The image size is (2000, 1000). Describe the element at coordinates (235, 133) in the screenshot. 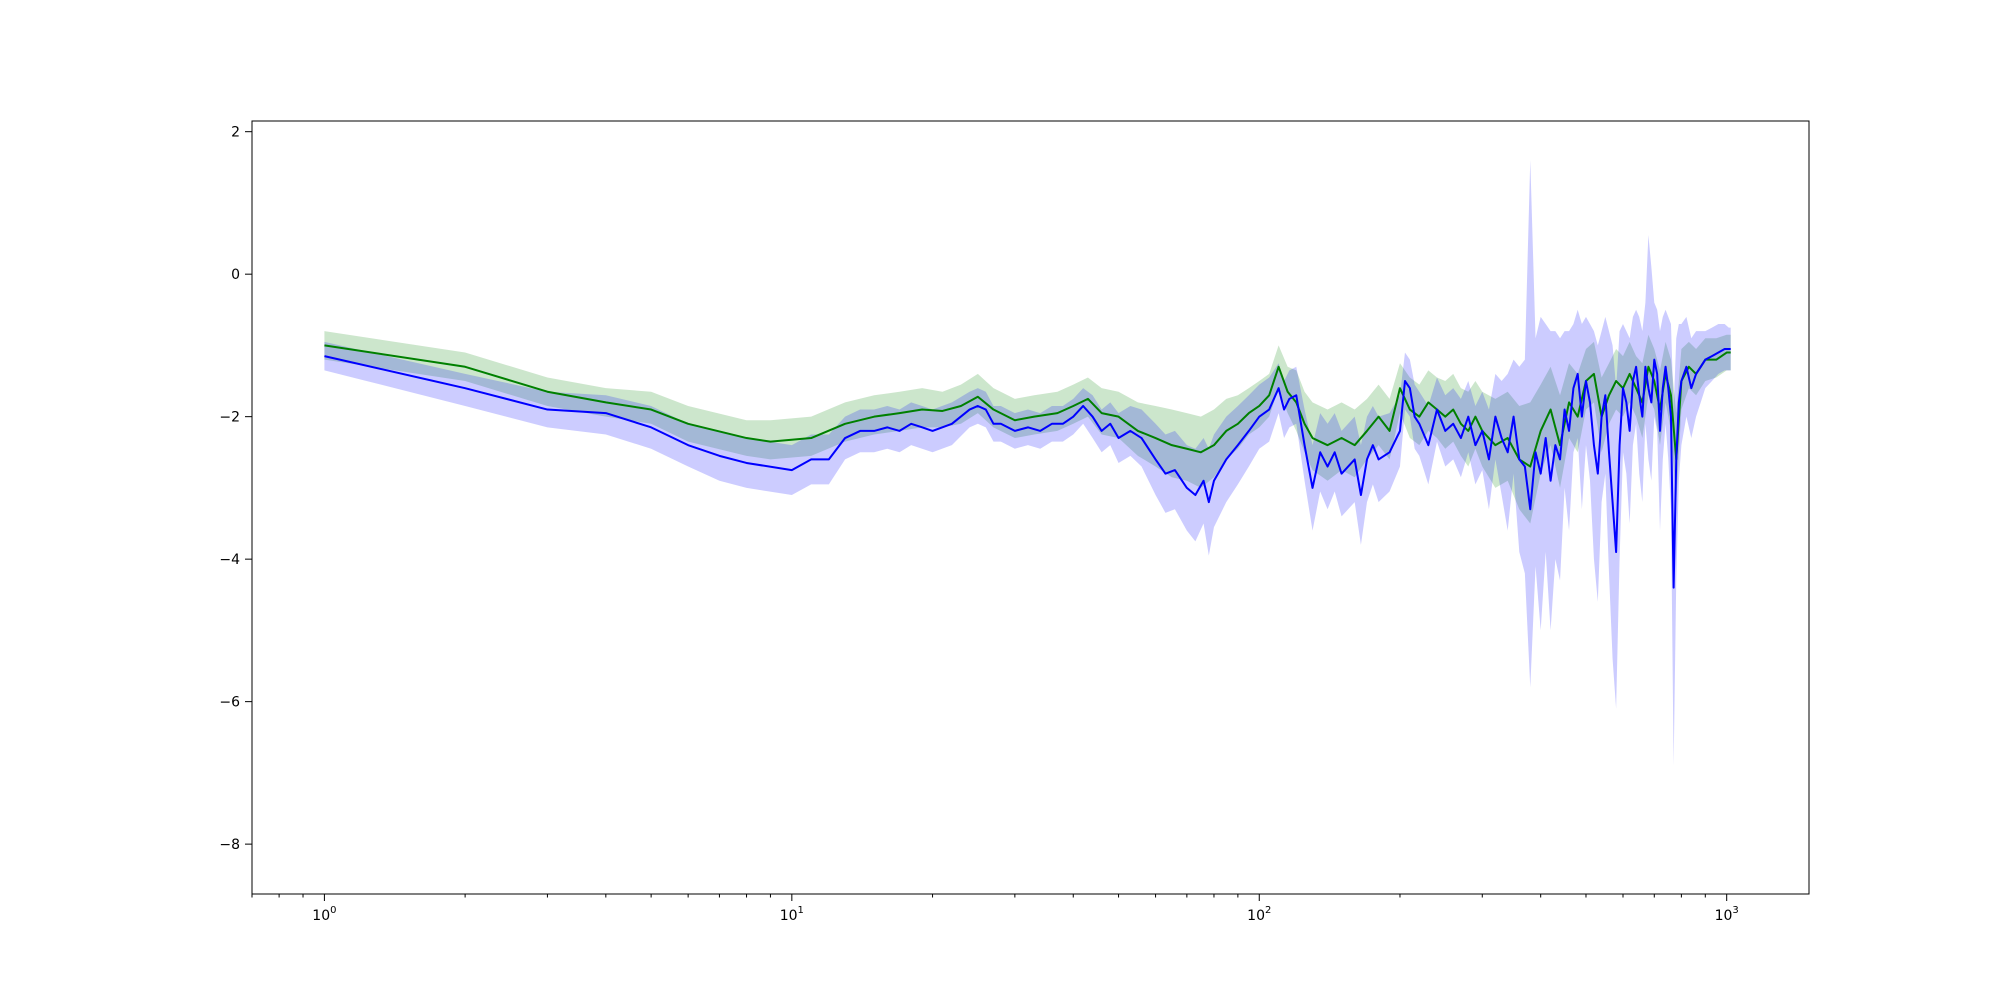

I see `y-tick-label: 2` at that location.